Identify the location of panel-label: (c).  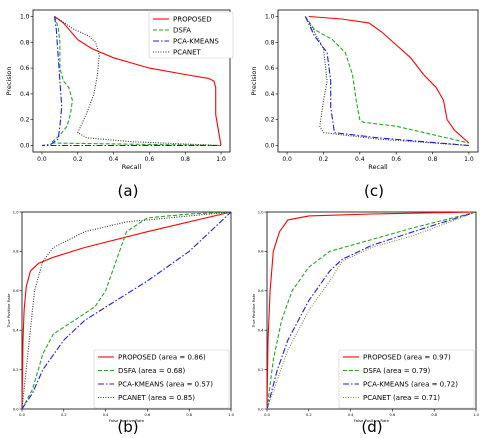
(374, 191).